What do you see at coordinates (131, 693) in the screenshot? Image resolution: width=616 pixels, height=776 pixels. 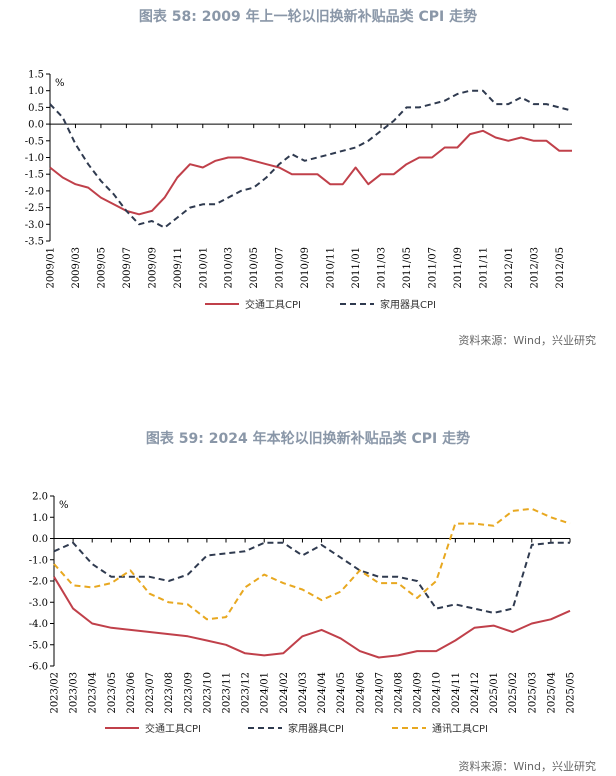 I see `chart2-x-tick-label: 2023/06` at bounding box center [131, 693].